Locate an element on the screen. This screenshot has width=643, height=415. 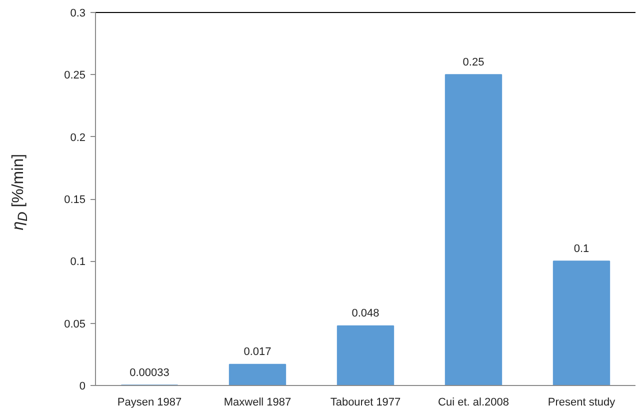
y-tick-label: 0.2 is located at coordinates (78, 138).